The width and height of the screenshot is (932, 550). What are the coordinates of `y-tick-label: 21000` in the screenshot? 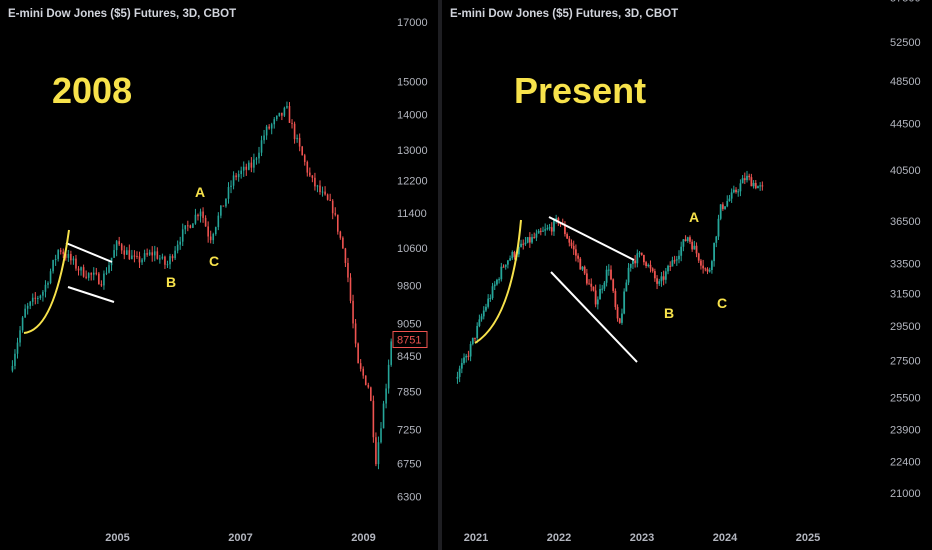 It's located at (905, 494).